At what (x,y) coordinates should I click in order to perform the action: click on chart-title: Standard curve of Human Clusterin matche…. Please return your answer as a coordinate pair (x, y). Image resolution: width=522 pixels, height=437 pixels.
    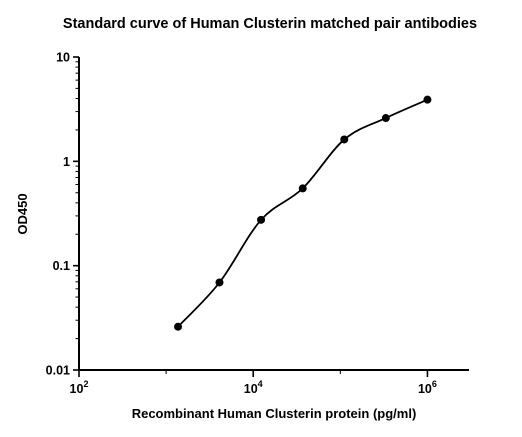
    Looking at the image, I should click on (270, 24).